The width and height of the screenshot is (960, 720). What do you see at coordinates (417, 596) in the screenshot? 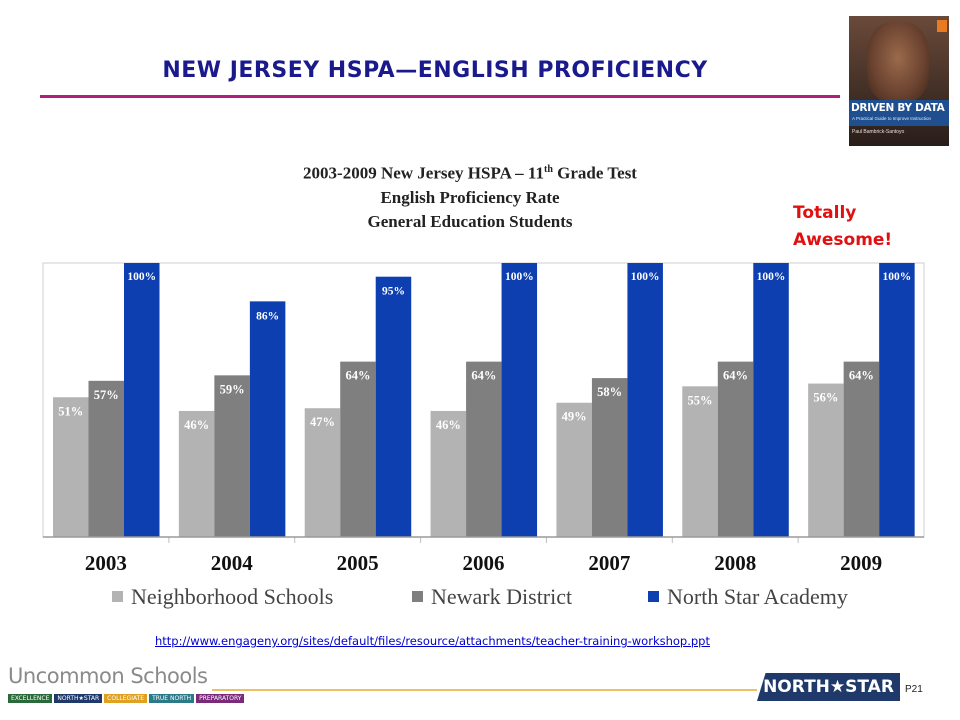
I see `legend-swatch-newark` at bounding box center [417, 596].